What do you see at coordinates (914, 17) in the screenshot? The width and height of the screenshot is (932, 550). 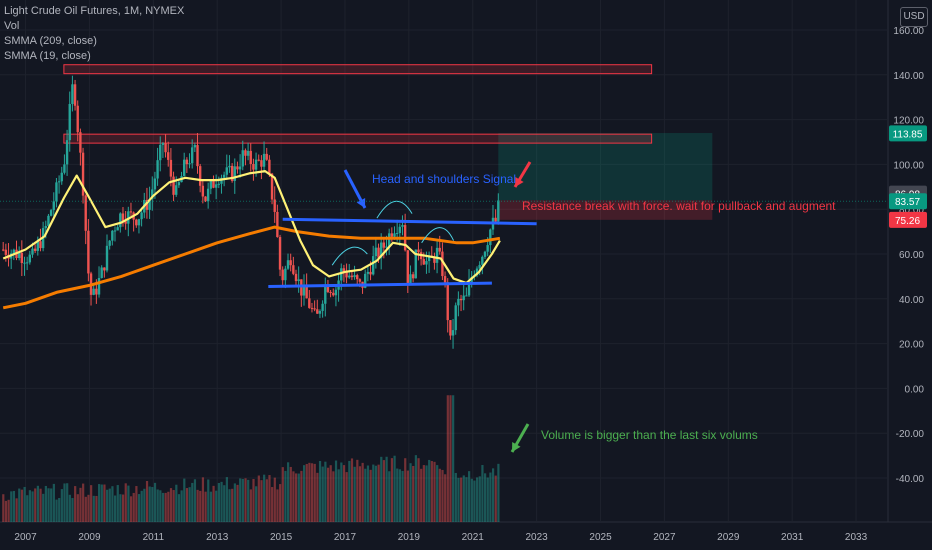 I see `currency-button: USD` at bounding box center [914, 17].